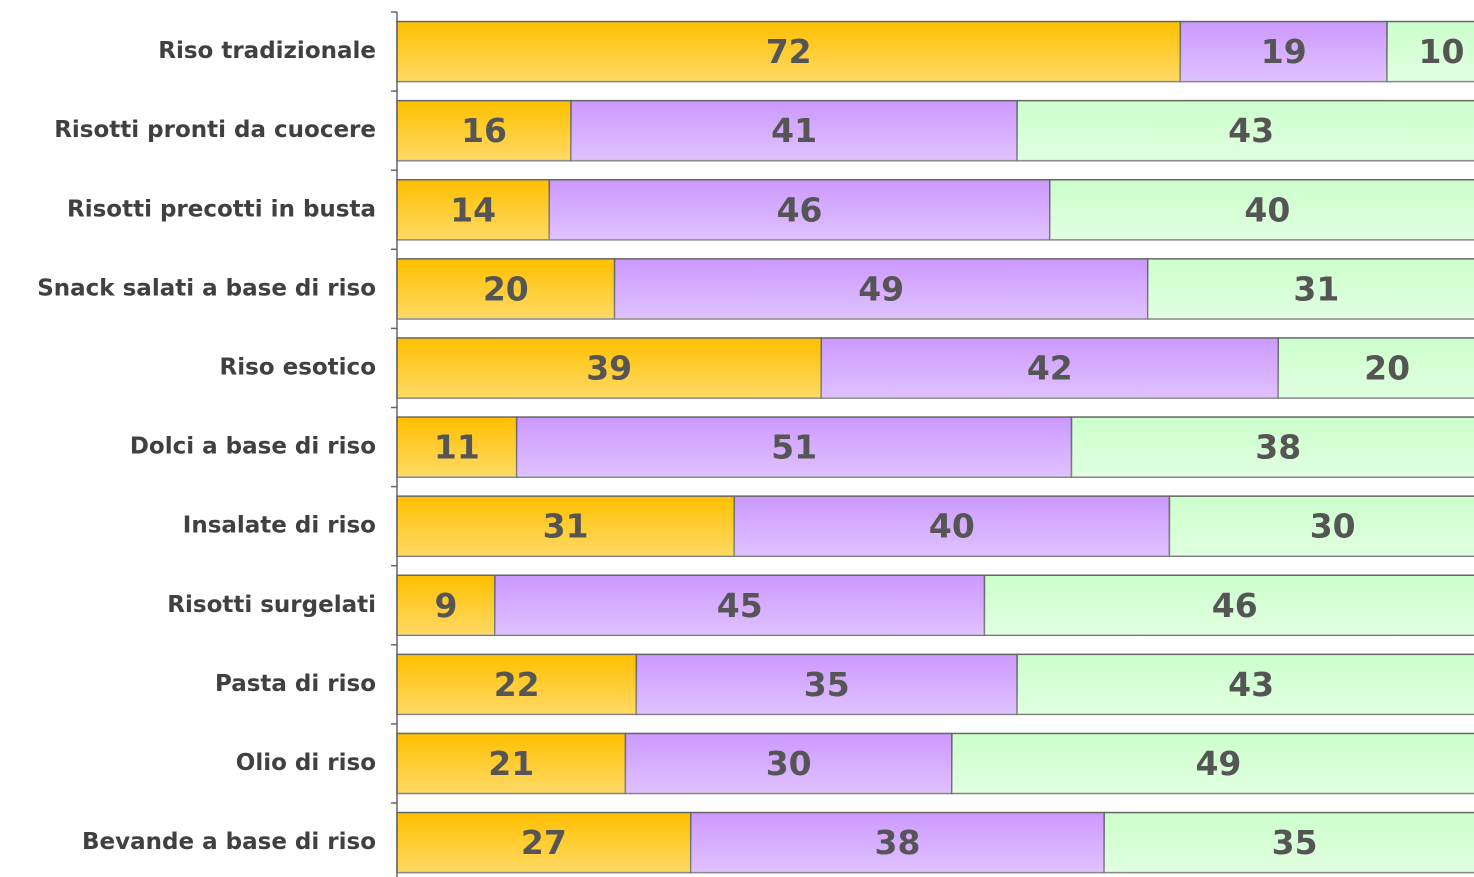 The image size is (1474, 877). What do you see at coordinates (473, 209) in the screenshot?
I see `value-label: 14` at bounding box center [473, 209].